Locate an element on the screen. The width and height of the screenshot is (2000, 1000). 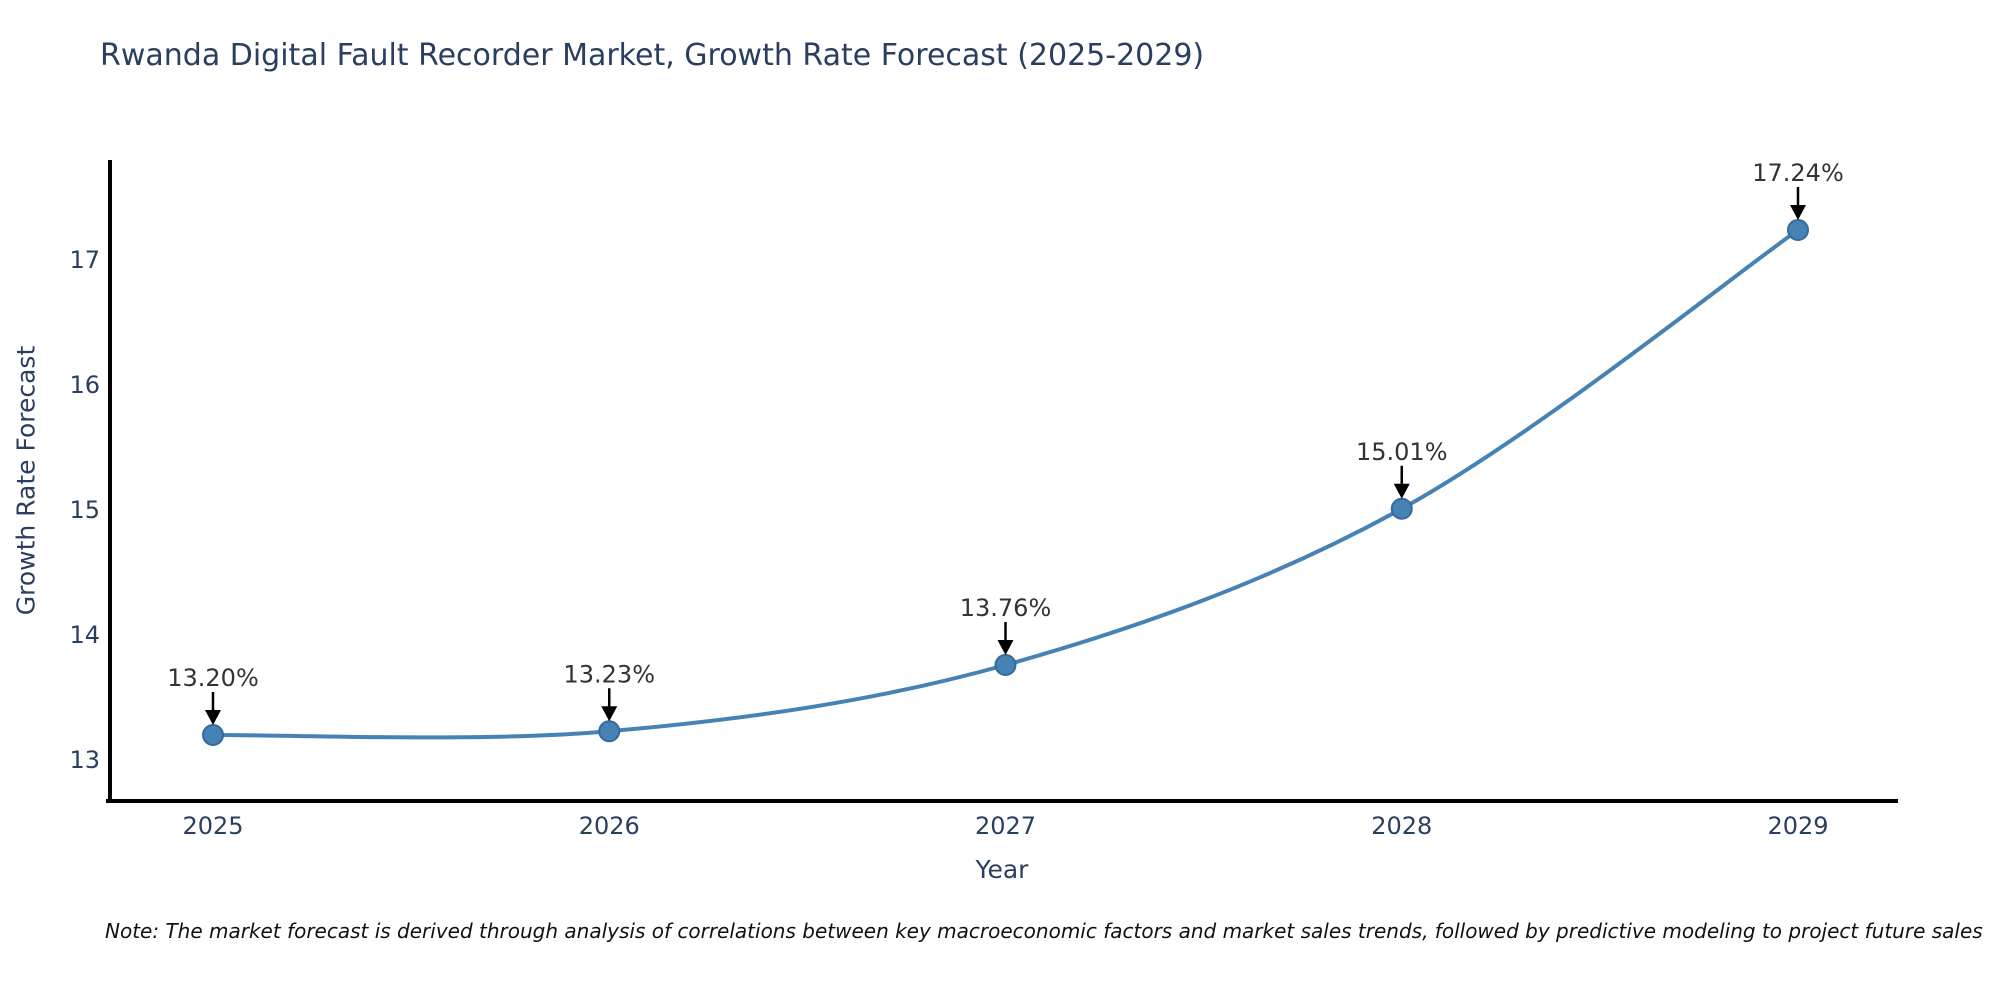
x-tick-label: 2027 is located at coordinates (1005, 826).